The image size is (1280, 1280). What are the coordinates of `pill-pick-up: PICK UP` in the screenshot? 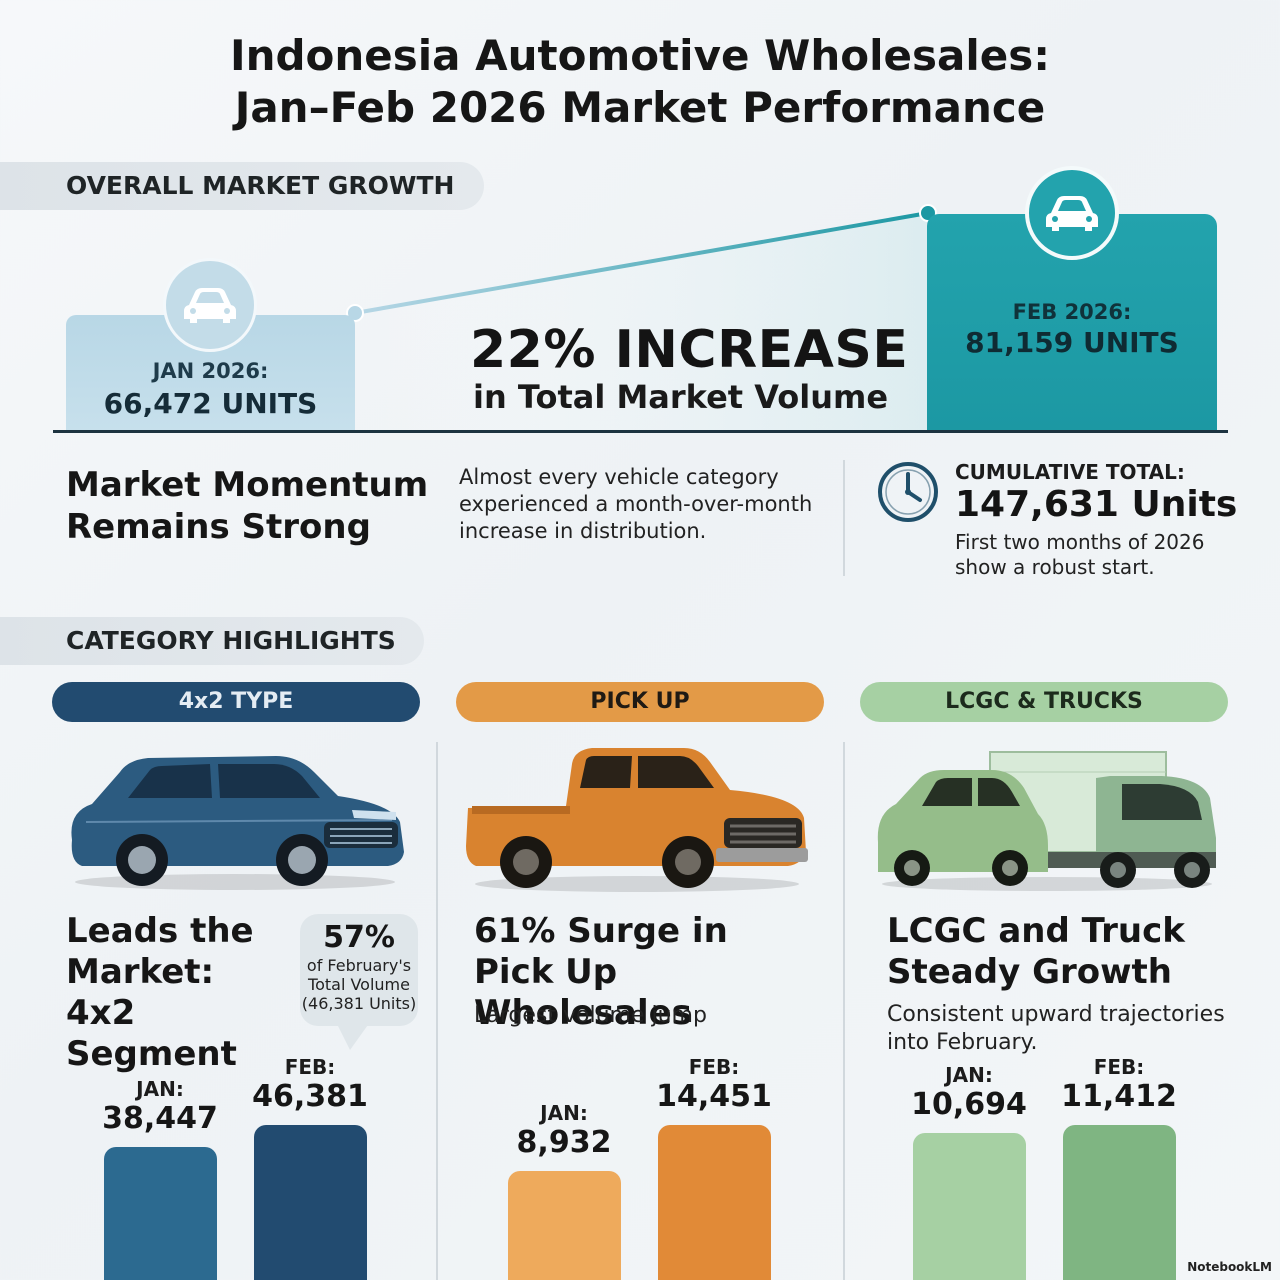 It's located at (640, 702).